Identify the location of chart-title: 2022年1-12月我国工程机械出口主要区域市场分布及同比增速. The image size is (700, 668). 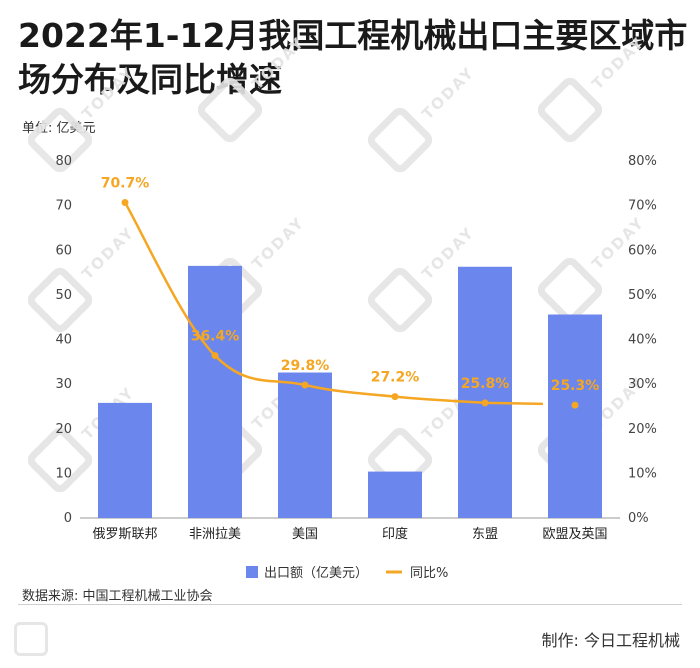
(353, 57).